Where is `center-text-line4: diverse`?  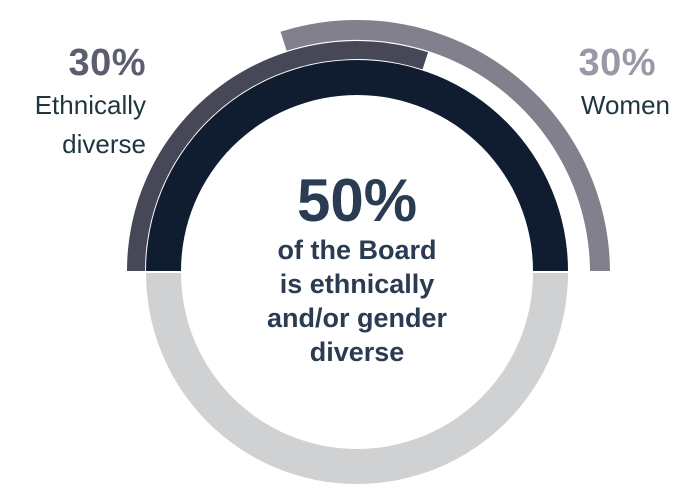 center-text-line4: diverse is located at coordinates (357, 352).